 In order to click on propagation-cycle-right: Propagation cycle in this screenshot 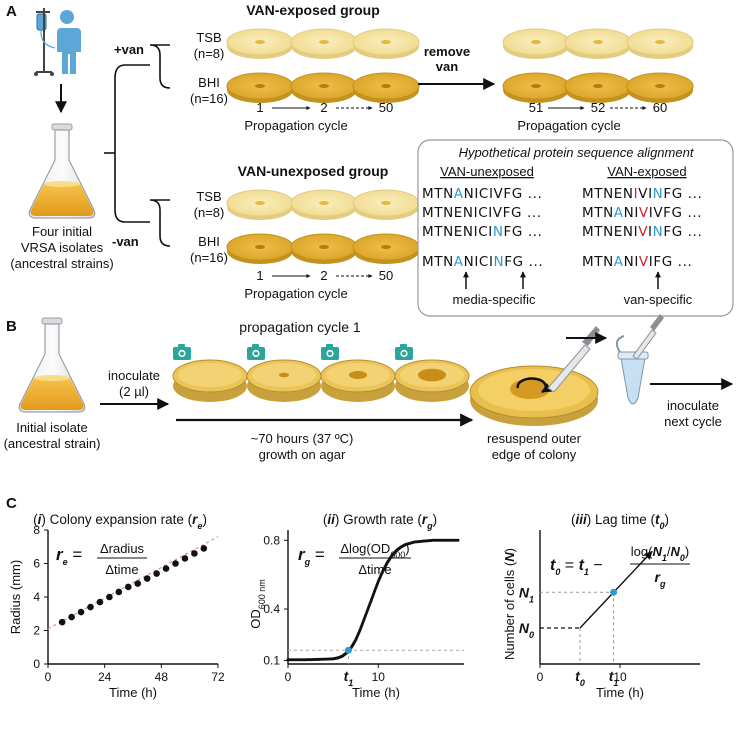, I will do `click(568, 125)`.